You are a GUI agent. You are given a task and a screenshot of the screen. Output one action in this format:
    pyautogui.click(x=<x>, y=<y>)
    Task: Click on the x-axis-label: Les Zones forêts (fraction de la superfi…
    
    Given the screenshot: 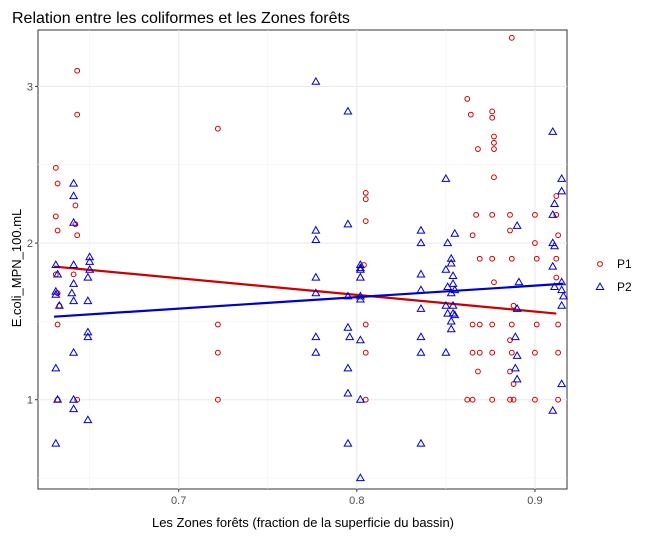 What is the action you would take?
    pyautogui.click(x=303, y=522)
    